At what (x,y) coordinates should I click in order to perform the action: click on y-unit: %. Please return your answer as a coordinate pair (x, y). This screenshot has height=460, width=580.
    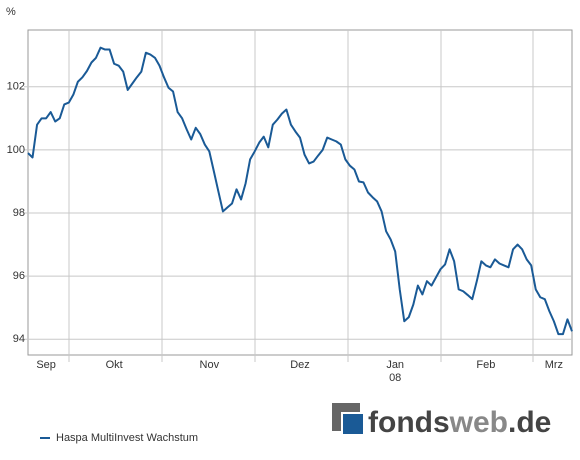
    Looking at the image, I should click on (11, 12).